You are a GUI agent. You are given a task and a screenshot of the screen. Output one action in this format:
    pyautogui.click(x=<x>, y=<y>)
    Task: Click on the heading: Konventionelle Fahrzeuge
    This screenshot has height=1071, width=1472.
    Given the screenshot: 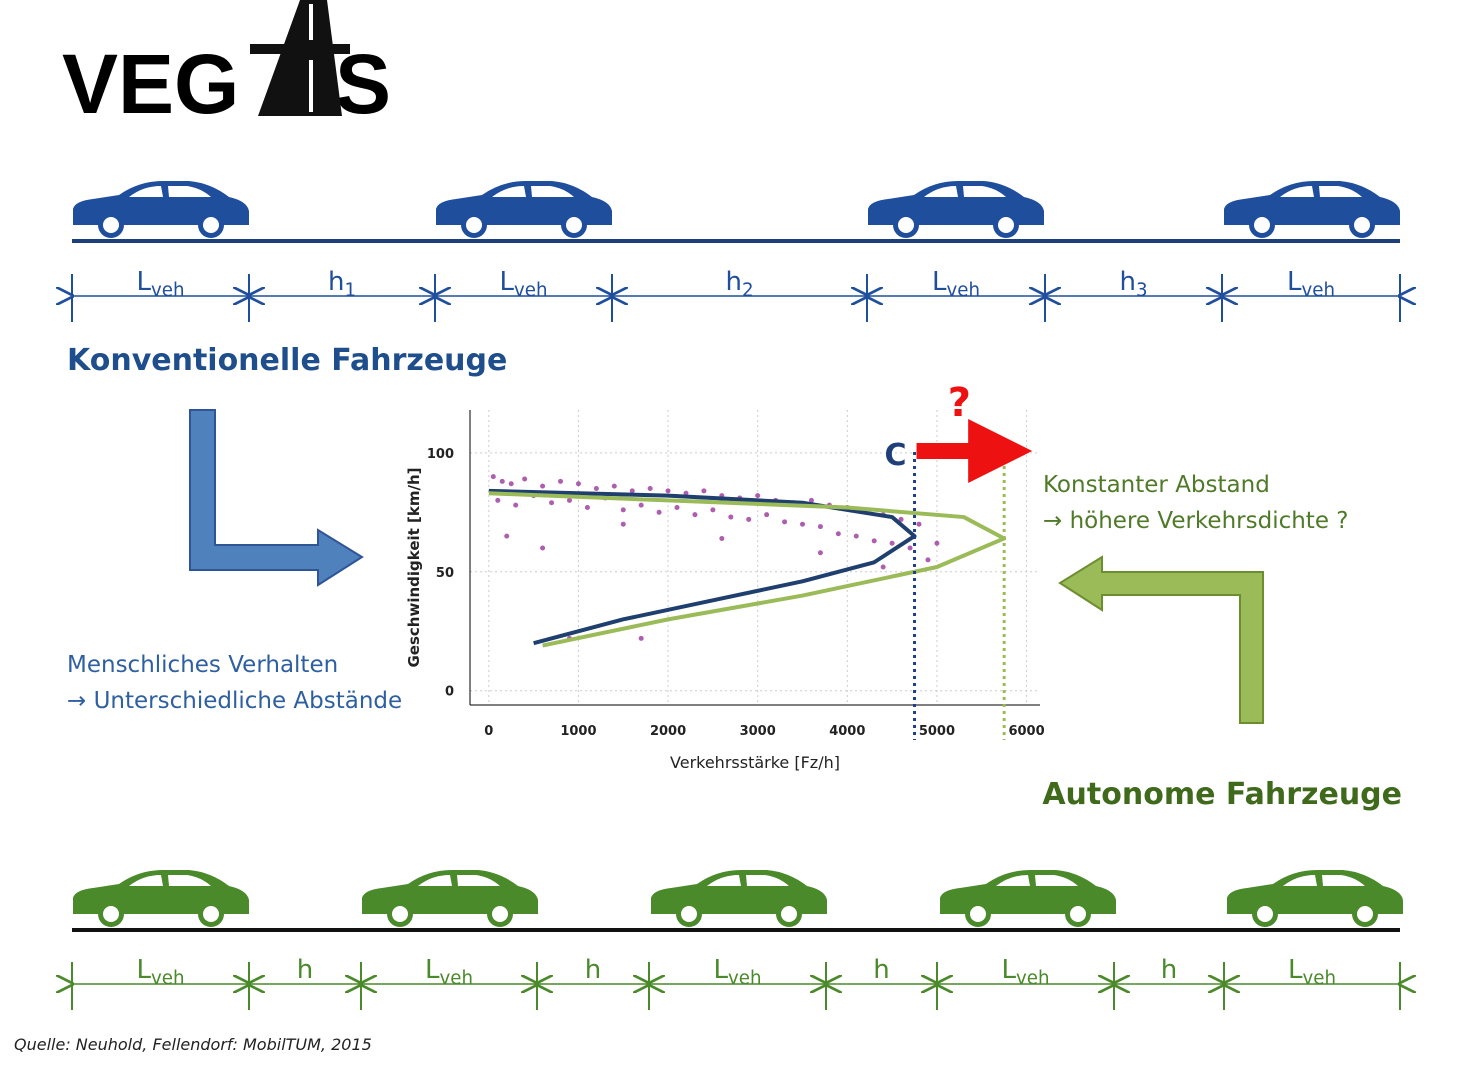 What is the action you would take?
    pyautogui.click(x=287, y=360)
    